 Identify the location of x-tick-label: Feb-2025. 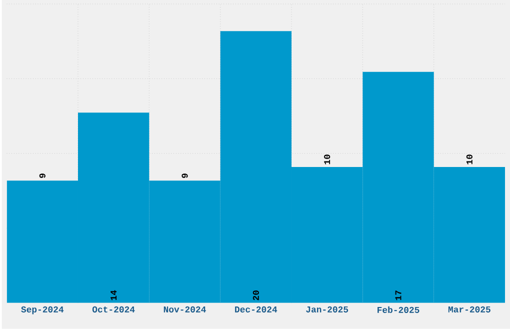
(399, 310).